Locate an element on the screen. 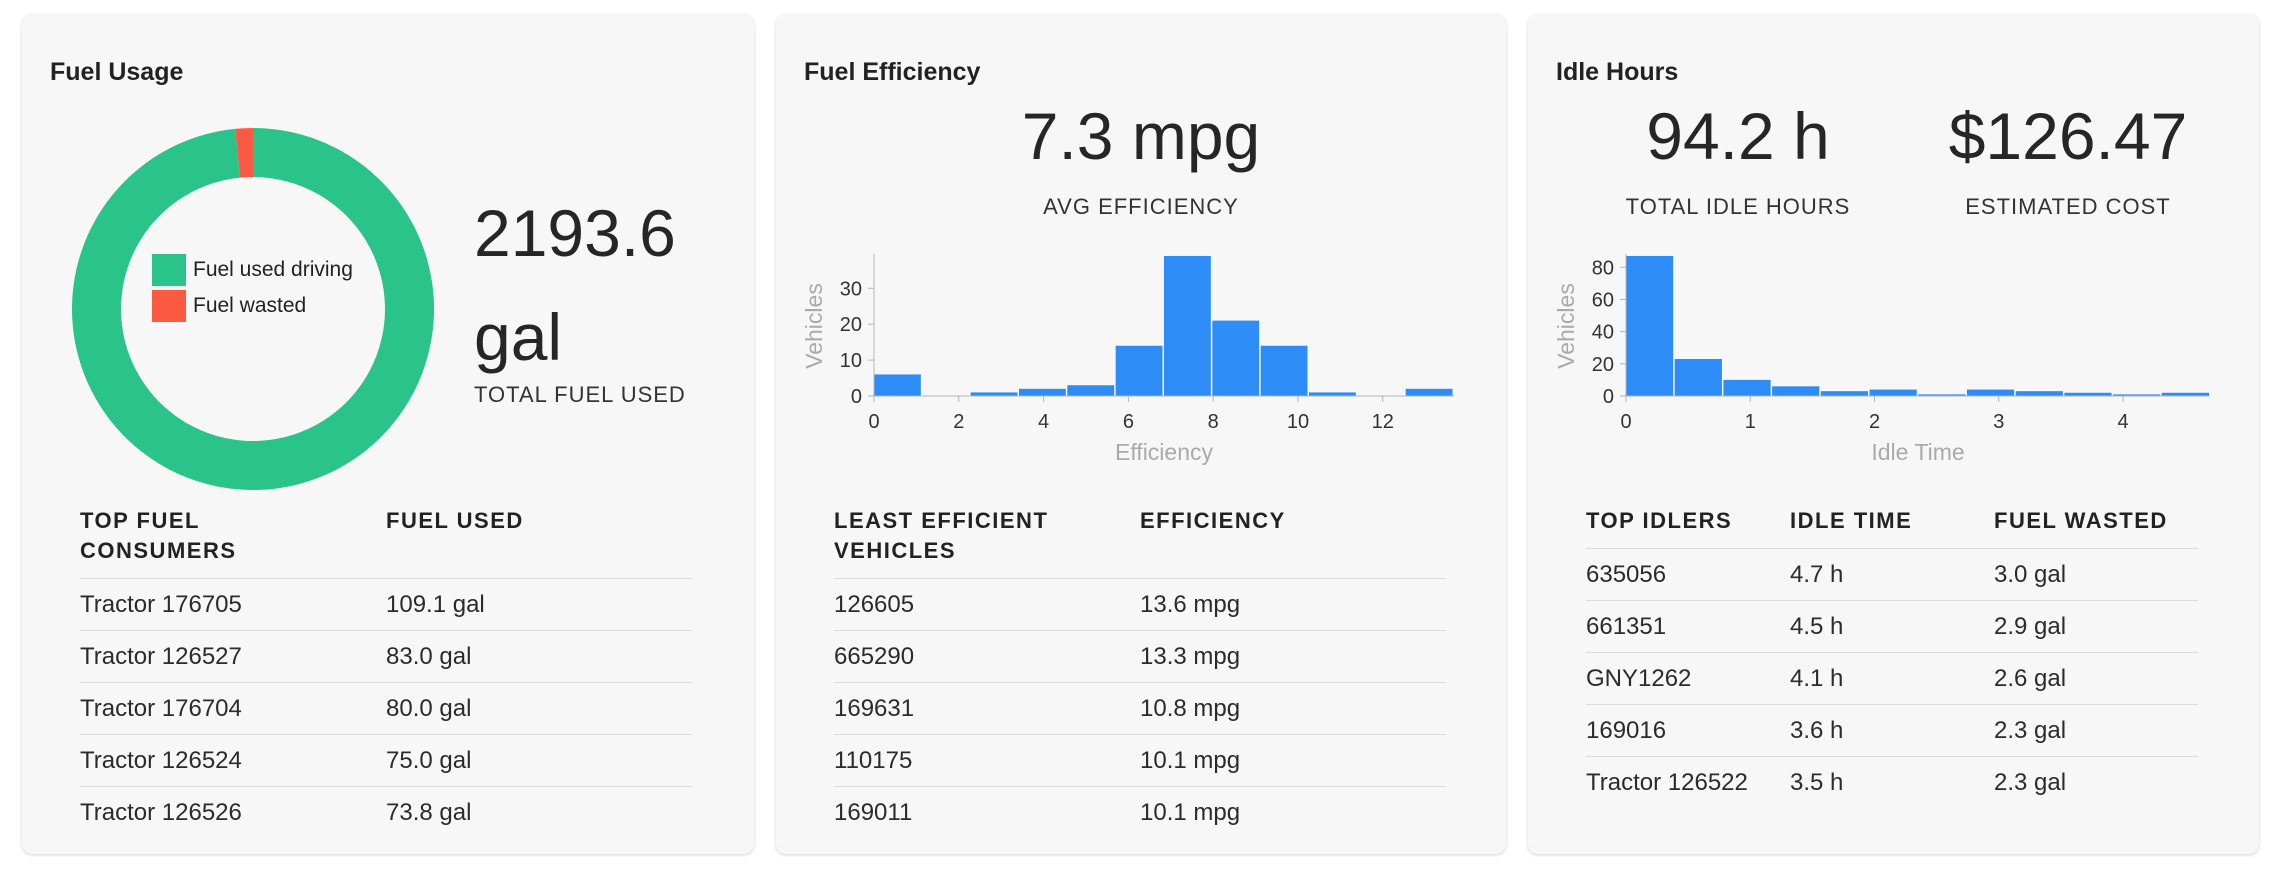 This screenshot has width=2280, height=874. avg-efficiency-caption: AVG EFFICIENCY is located at coordinates (1141, 206).